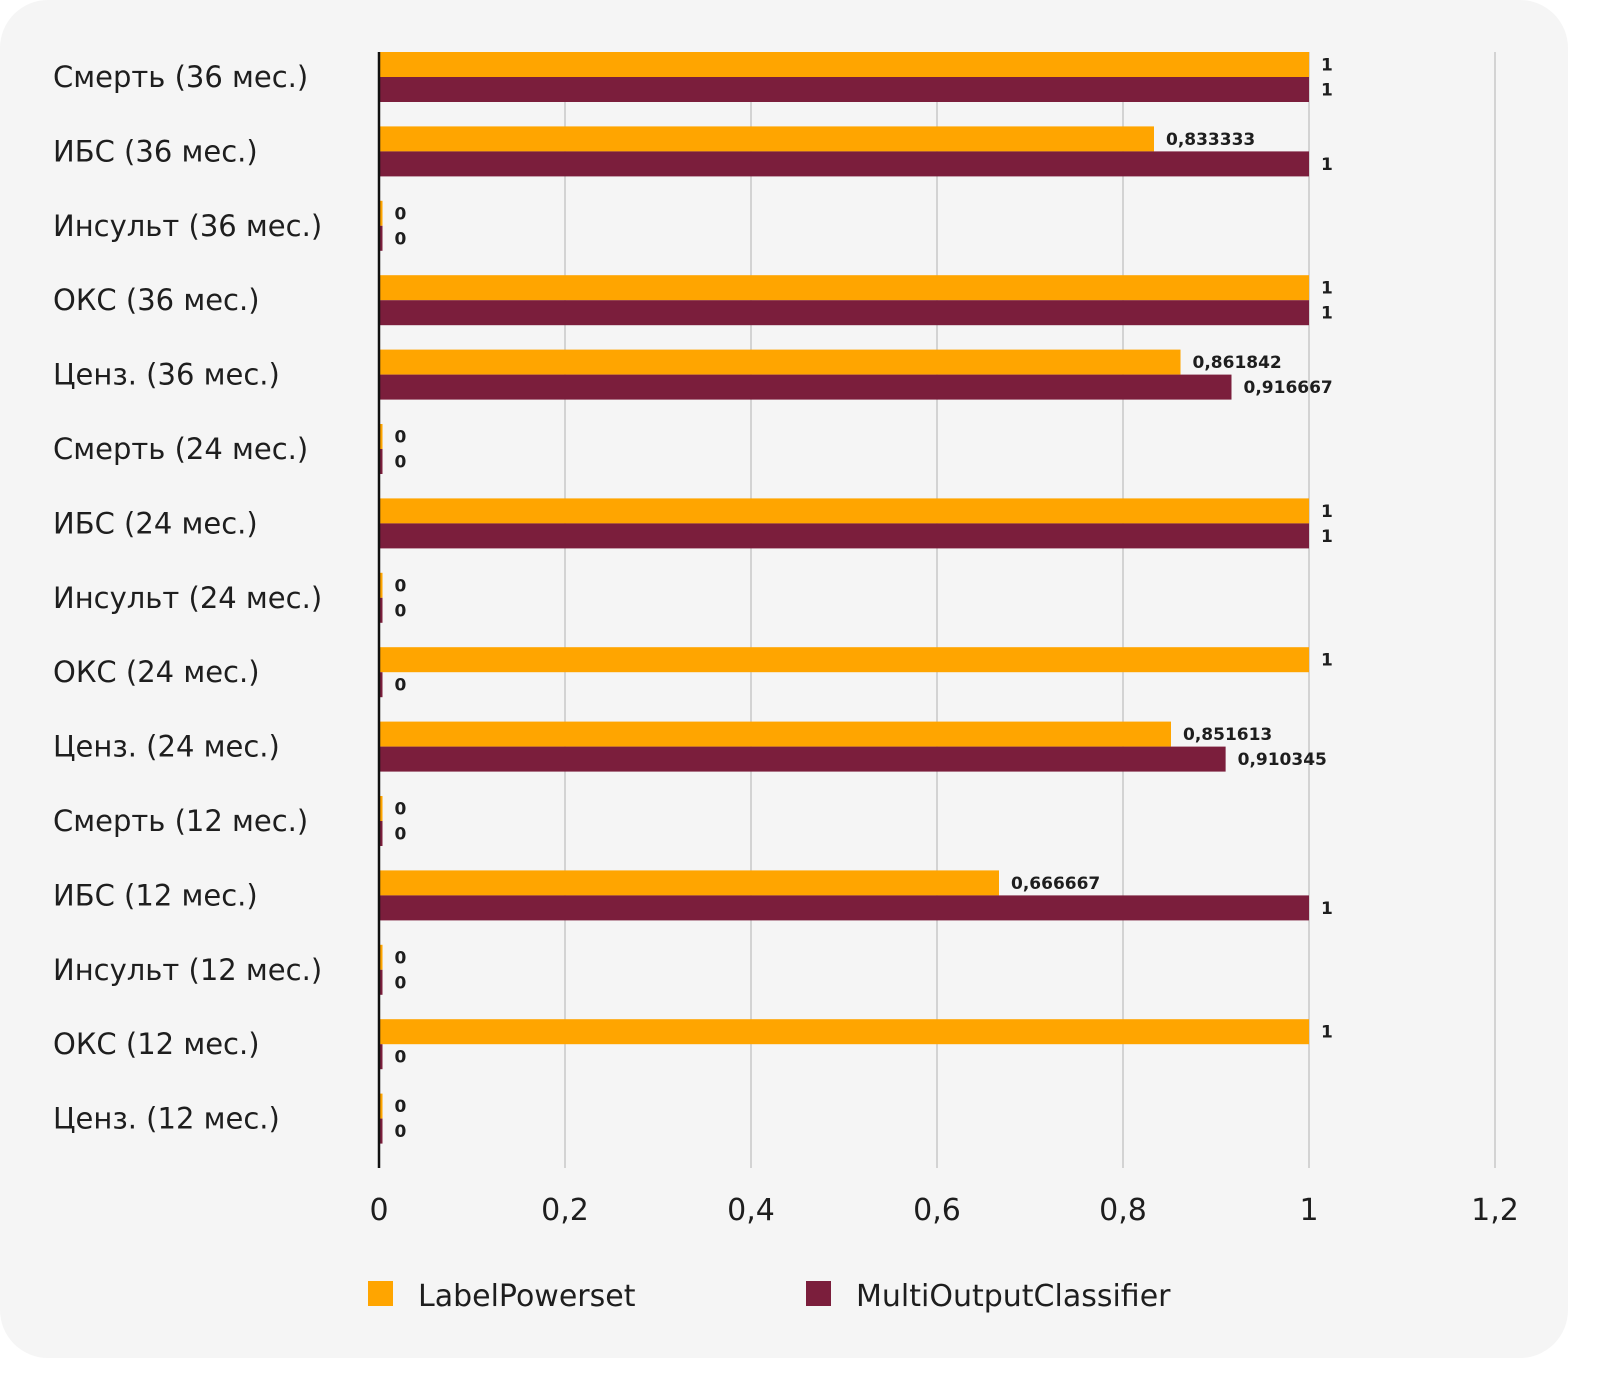  Describe the element at coordinates (166, 375) in the screenshot. I see `category-label: Ценз. (36 мес.)` at that location.